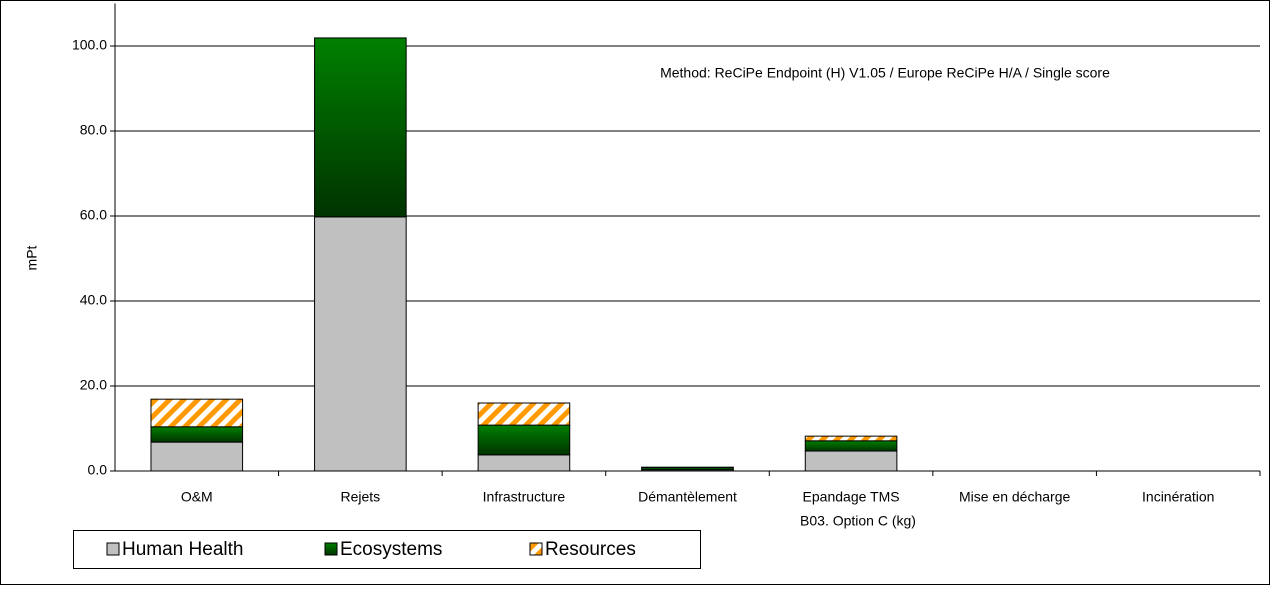 Image resolution: width=1270 pixels, height=590 pixels. Describe the element at coordinates (1015, 497) in the screenshot. I see `x-tick-label: Mise en décharge` at that location.